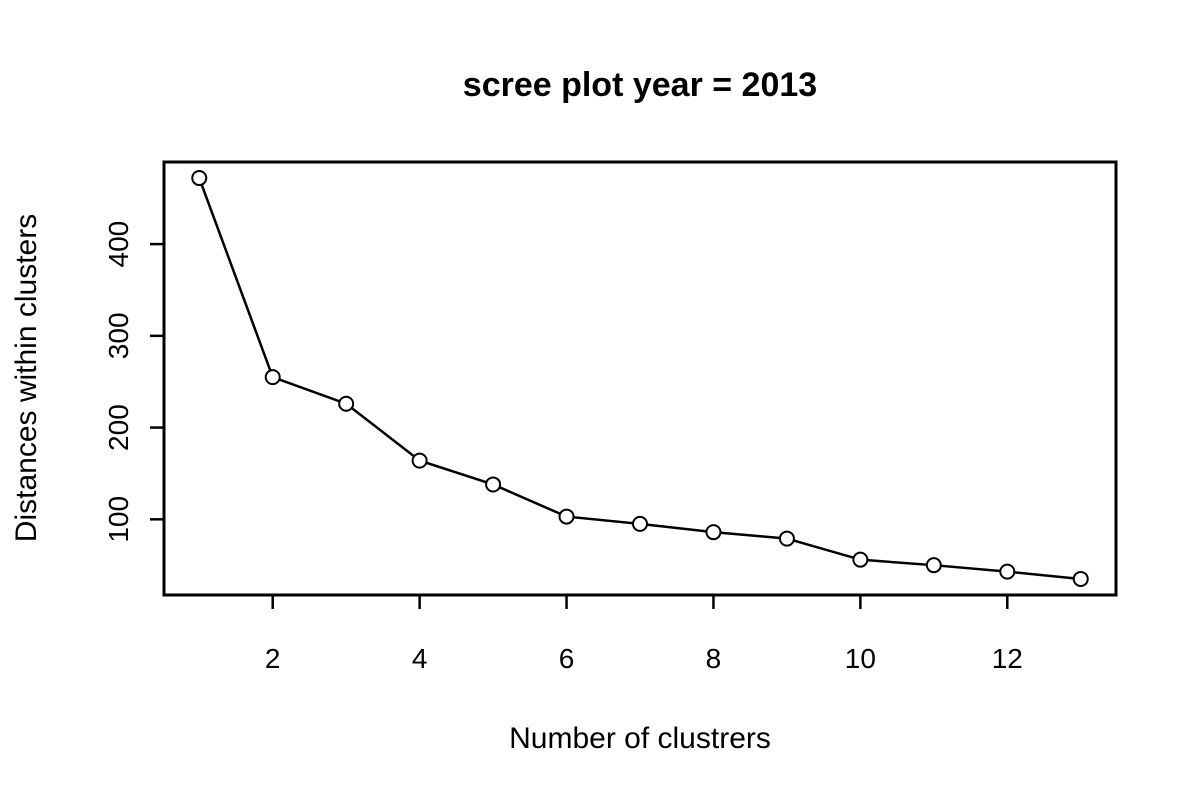 The width and height of the screenshot is (1200, 800). Describe the element at coordinates (644, 633) in the screenshot. I see `x-axis: 2 4 6 8 10 12` at that location.